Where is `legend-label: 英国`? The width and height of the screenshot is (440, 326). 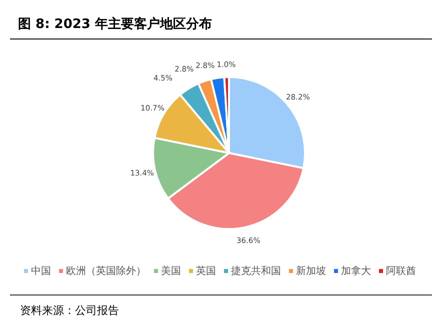
legend-label: 英国 is located at coordinates (206, 271).